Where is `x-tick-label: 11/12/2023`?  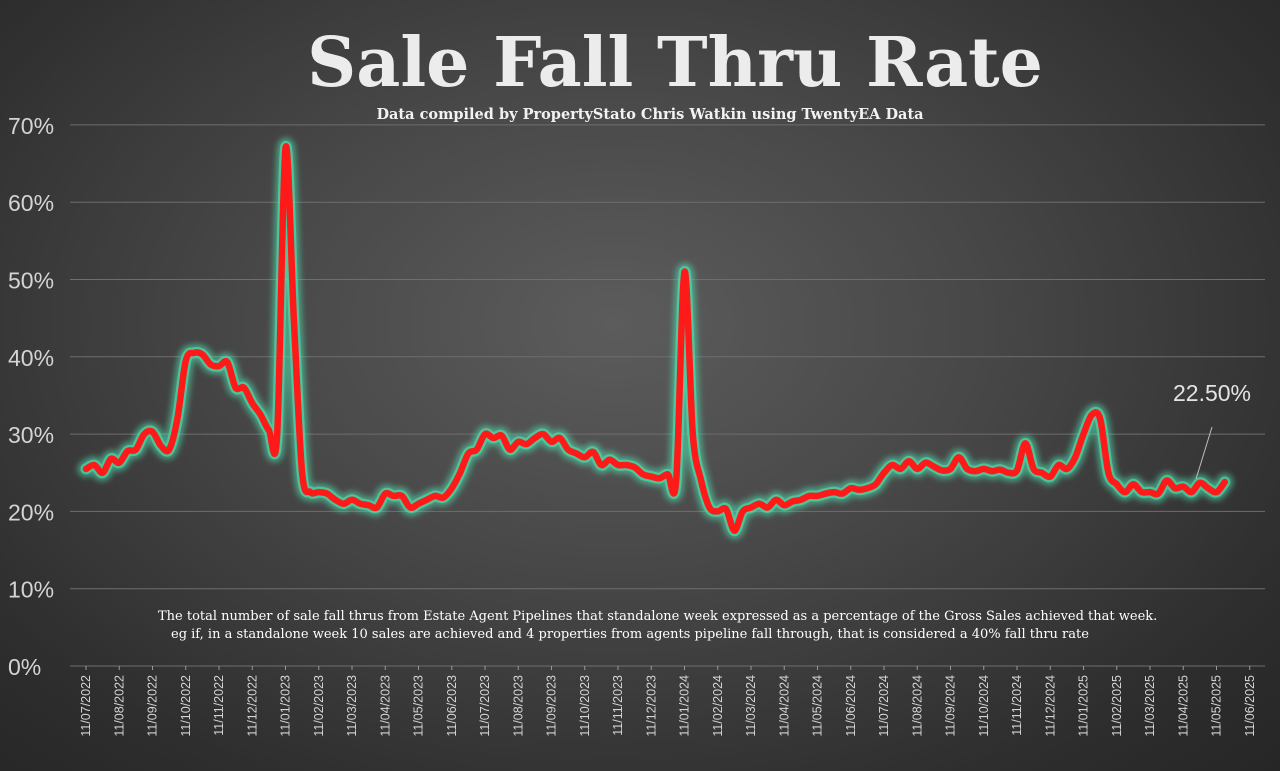
x-tick-label: 11/12/2023 is located at coordinates (651, 706).